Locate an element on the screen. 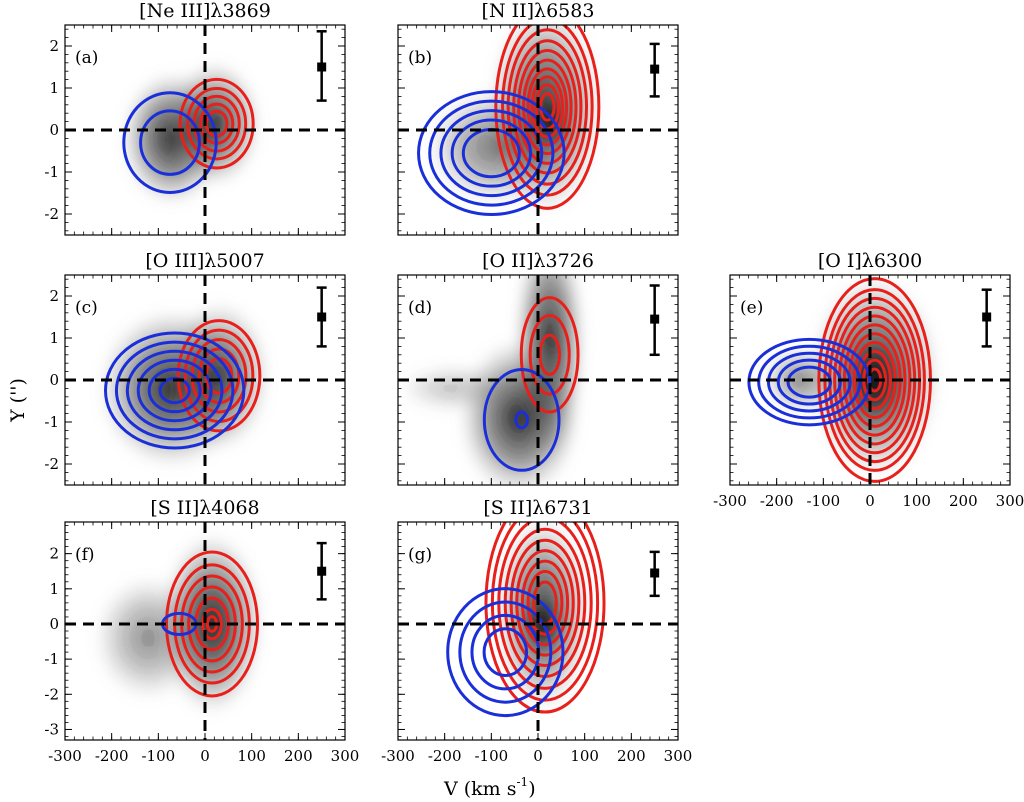 The image size is (1024, 802). panel-b: (b) [N II]λ6583 is located at coordinates (538, 118).